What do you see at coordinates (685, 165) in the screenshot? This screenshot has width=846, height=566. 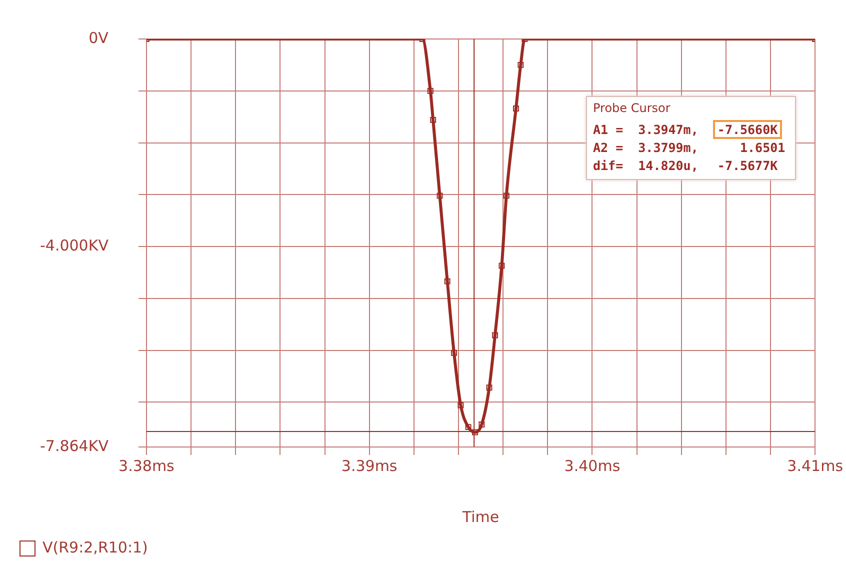 I see `text: dif= 14.820u, -7.5677K` at bounding box center [685, 165].